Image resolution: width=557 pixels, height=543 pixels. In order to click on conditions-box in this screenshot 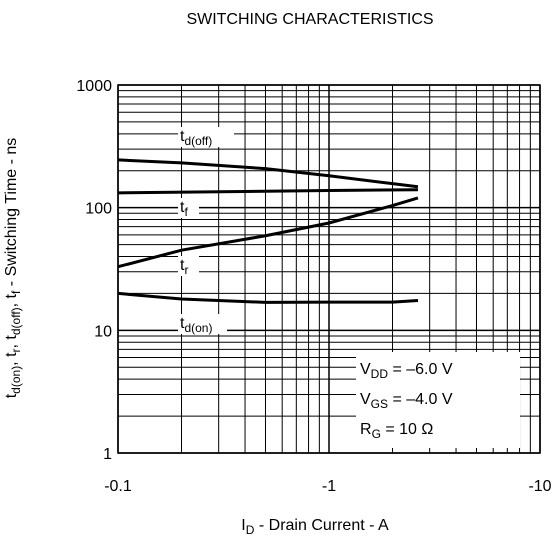, I will do `click(438, 400)`.